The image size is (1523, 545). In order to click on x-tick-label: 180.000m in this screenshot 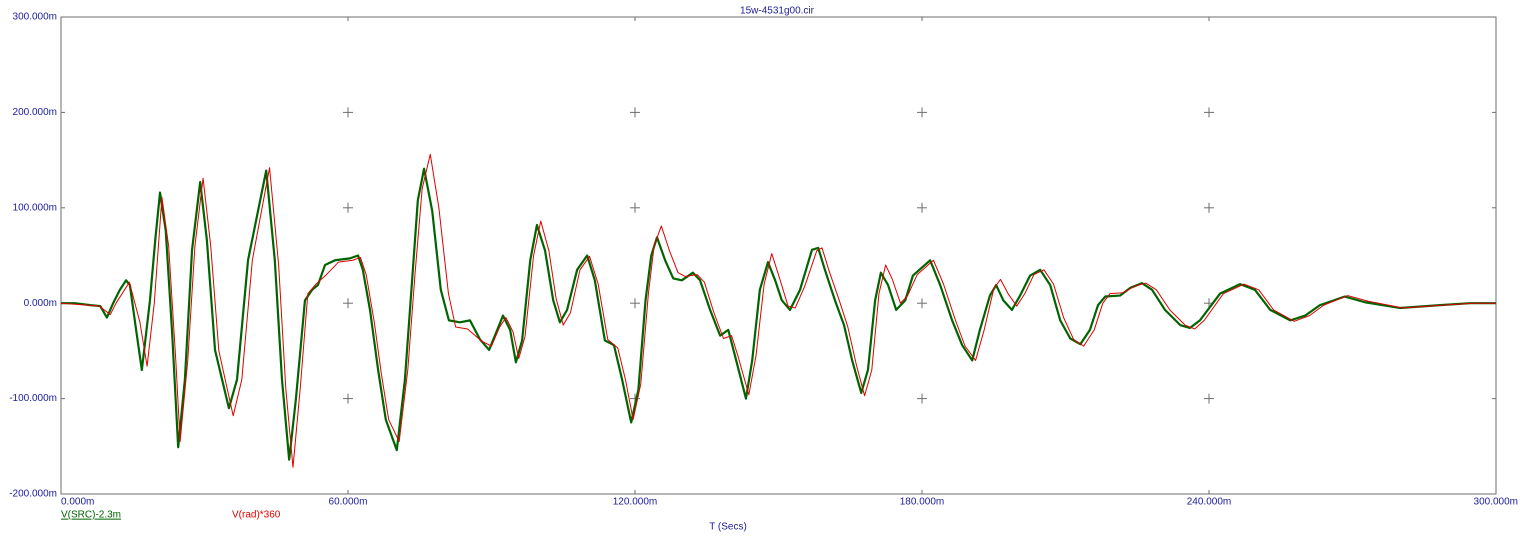, I will do `click(922, 502)`.